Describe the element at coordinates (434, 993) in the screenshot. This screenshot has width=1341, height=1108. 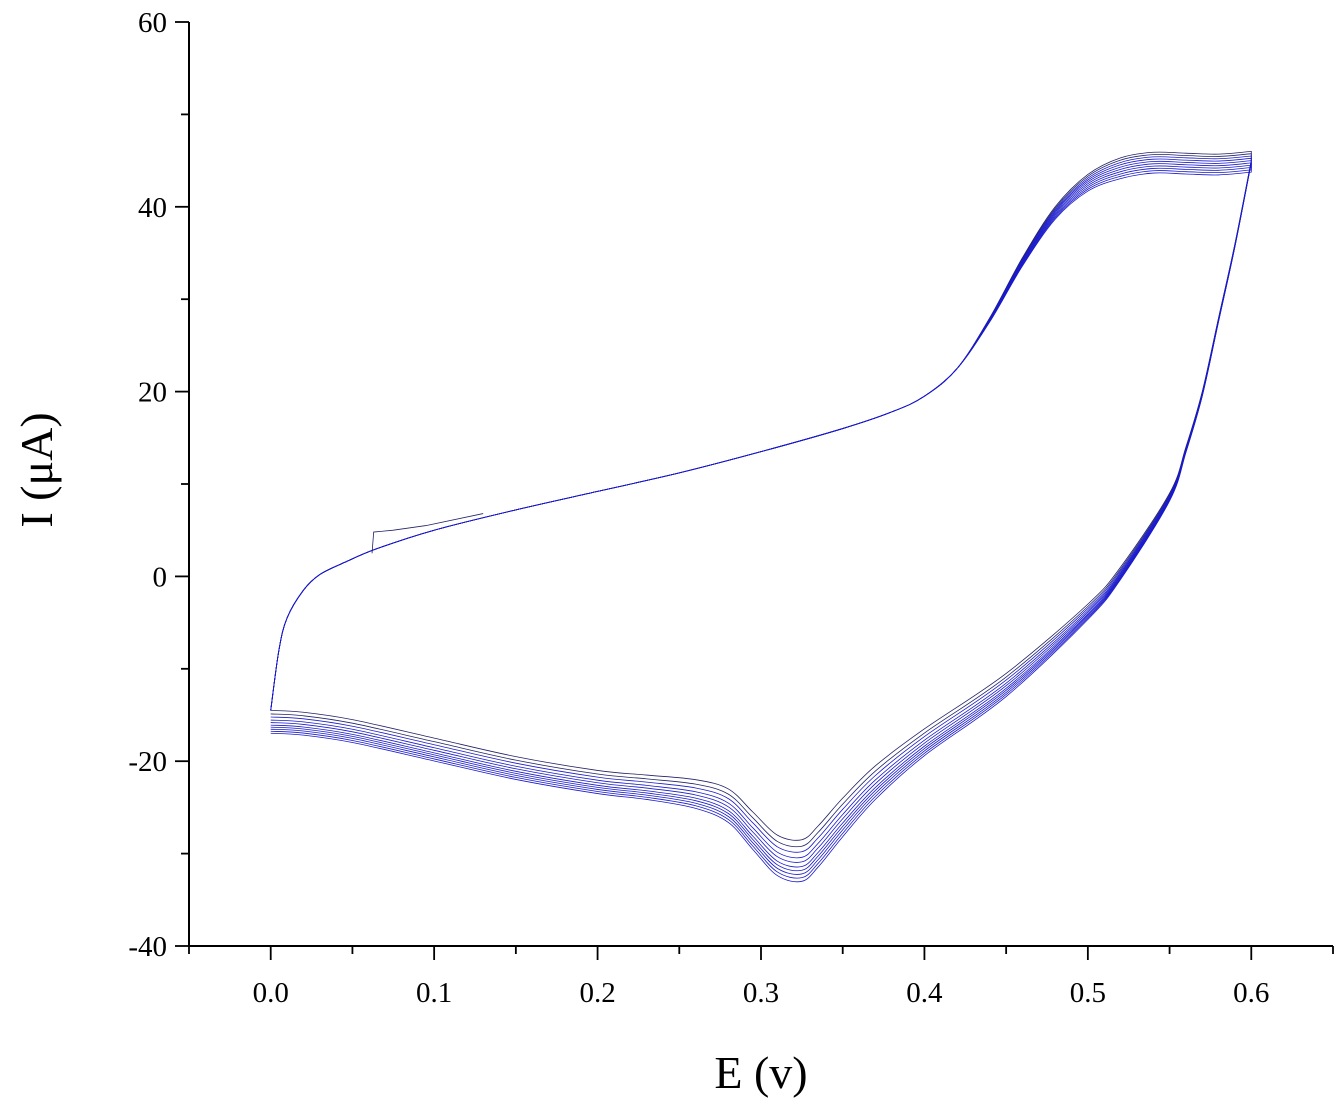
I see `x-tick-label: 0.1` at that location.